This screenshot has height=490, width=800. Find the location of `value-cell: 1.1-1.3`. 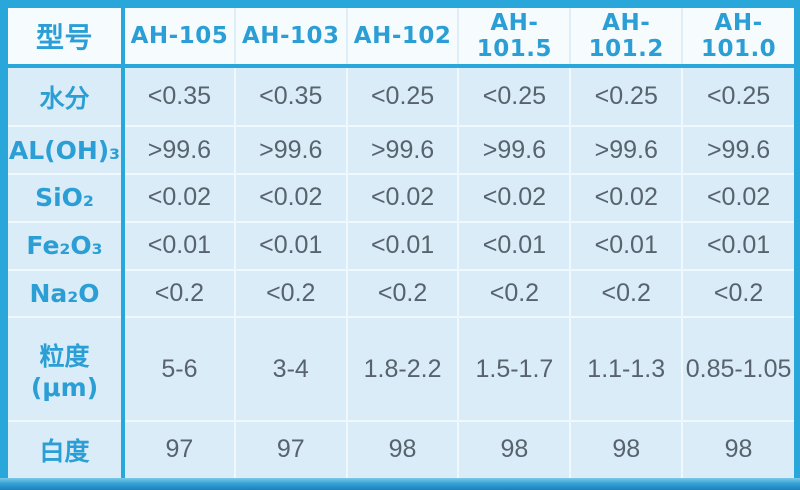

value-cell: 1.1-1.3 is located at coordinates (627, 369).